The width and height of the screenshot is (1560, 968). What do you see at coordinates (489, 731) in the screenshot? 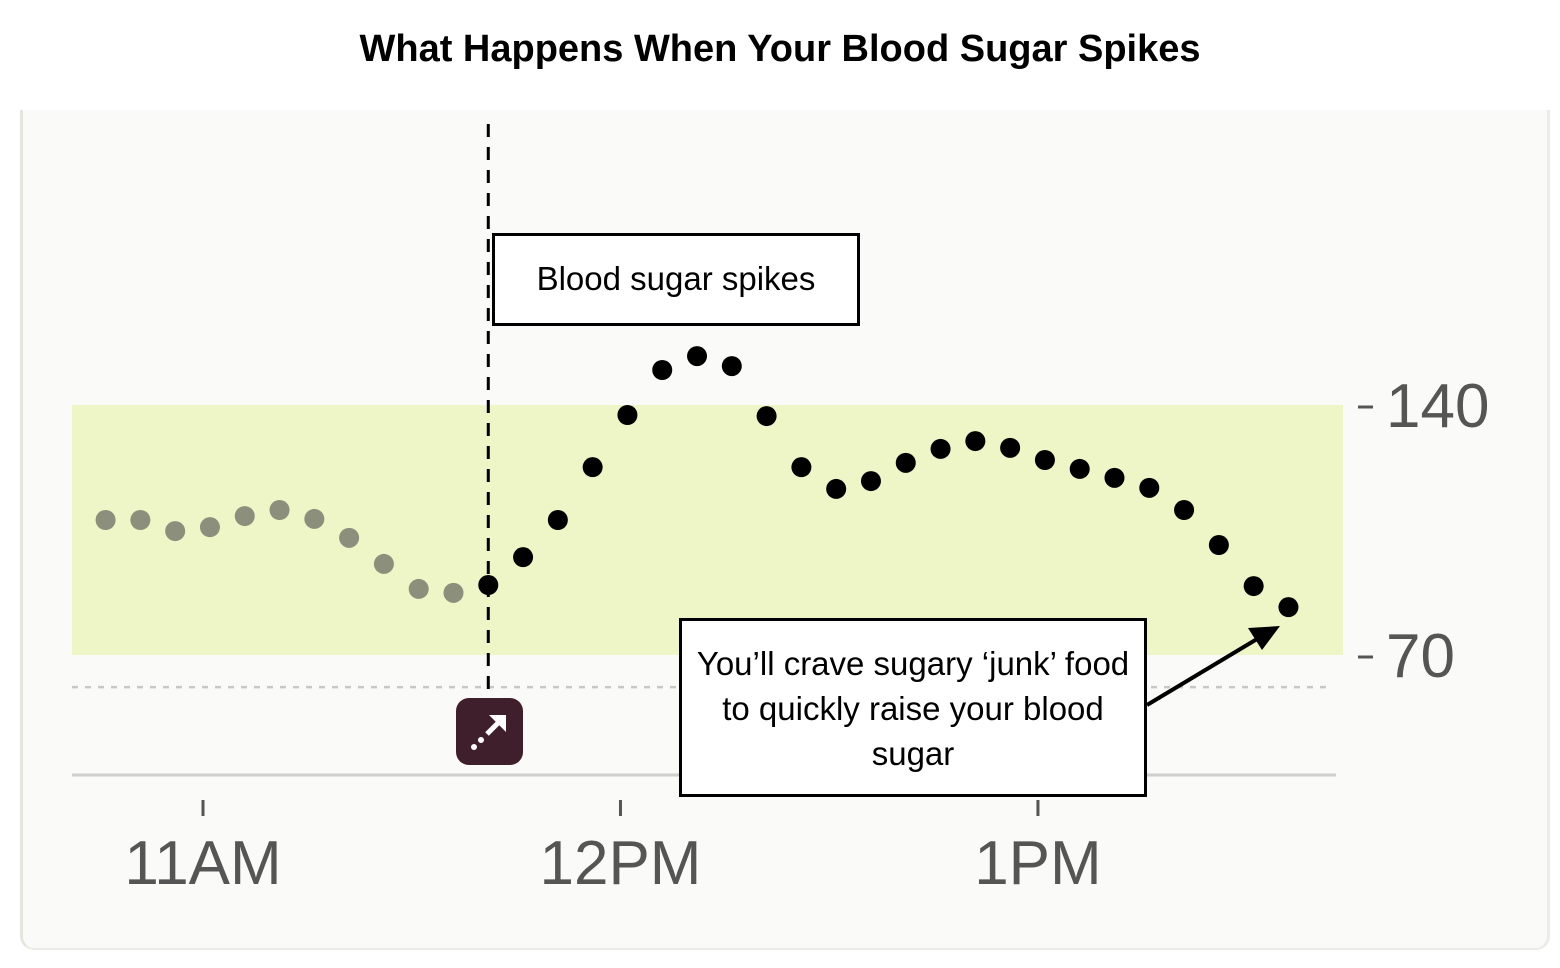
I see `expand-arrow-icon` at bounding box center [489, 731].